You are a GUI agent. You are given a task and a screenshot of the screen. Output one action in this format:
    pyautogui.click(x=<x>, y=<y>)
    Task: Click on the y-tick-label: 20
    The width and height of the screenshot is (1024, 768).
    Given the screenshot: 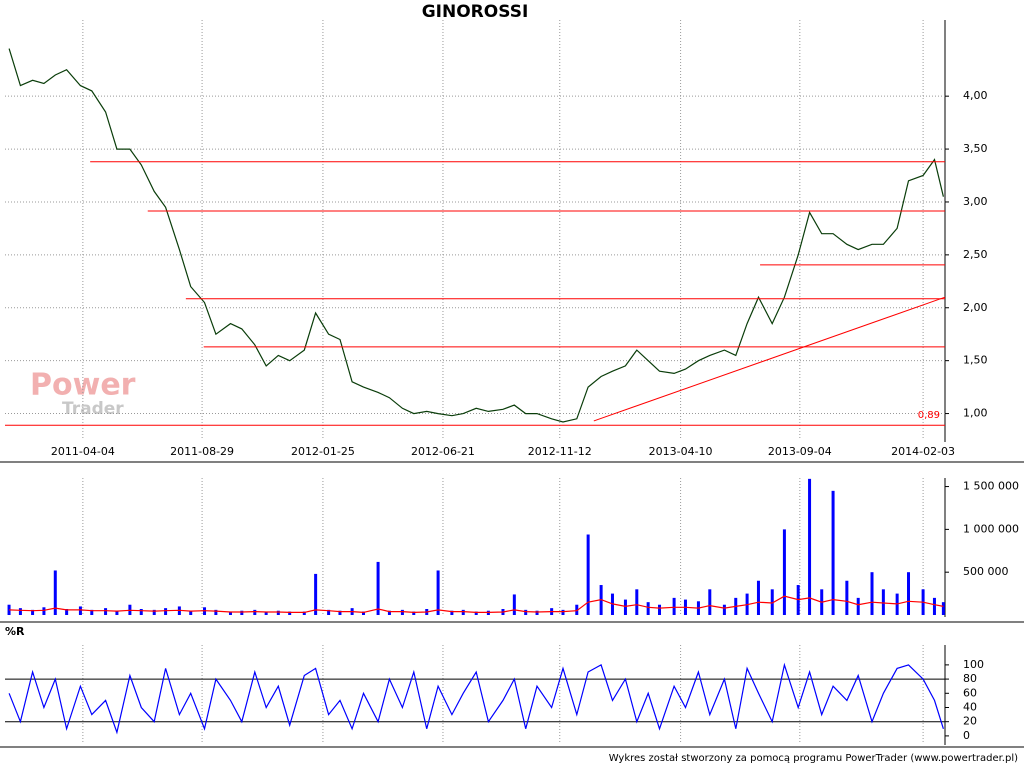 What is the action you would take?
    pyautogui.click(x=970, y=721)
    